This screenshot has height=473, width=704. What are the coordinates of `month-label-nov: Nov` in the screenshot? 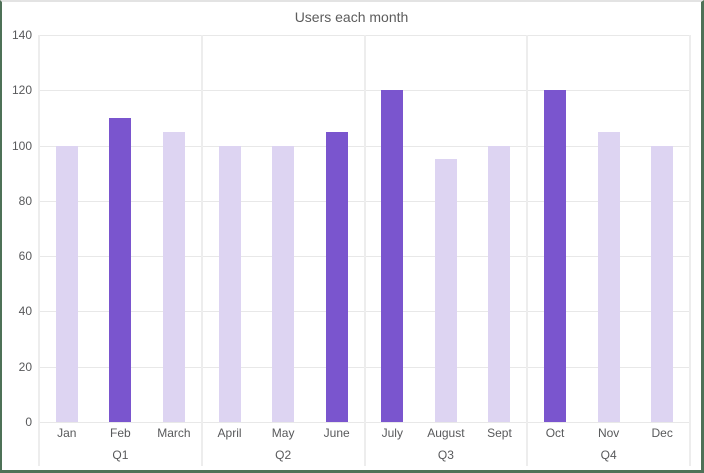 It's located at (608, 433).